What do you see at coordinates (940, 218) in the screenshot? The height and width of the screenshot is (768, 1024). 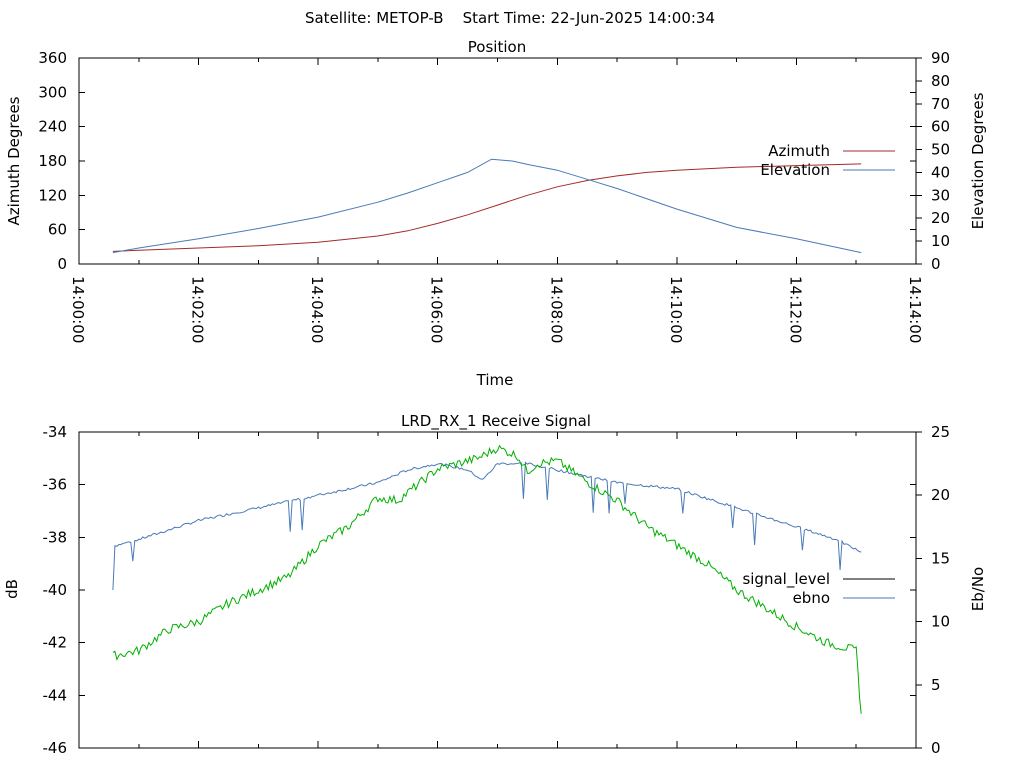 I see `position-right-tick-label: 20` at bounding box center [940, 218].